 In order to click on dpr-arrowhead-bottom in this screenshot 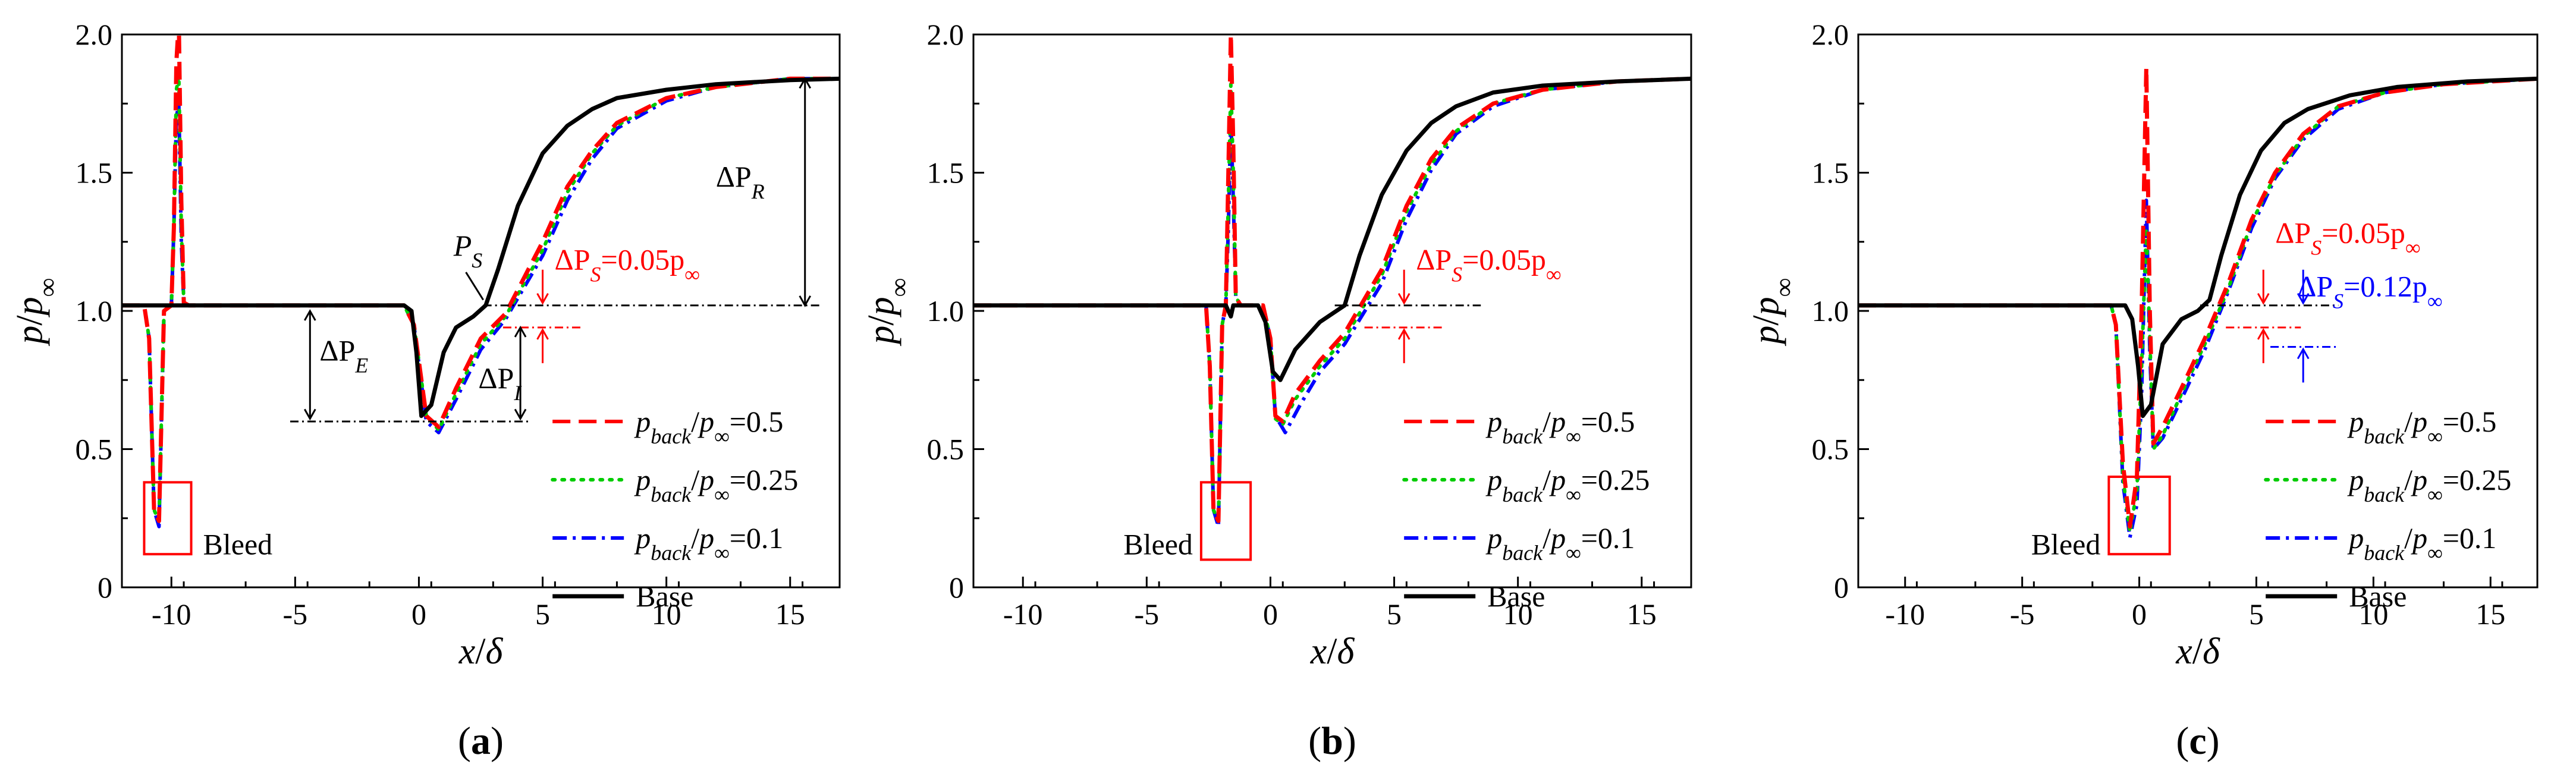, I will do `click(805, 301)`.